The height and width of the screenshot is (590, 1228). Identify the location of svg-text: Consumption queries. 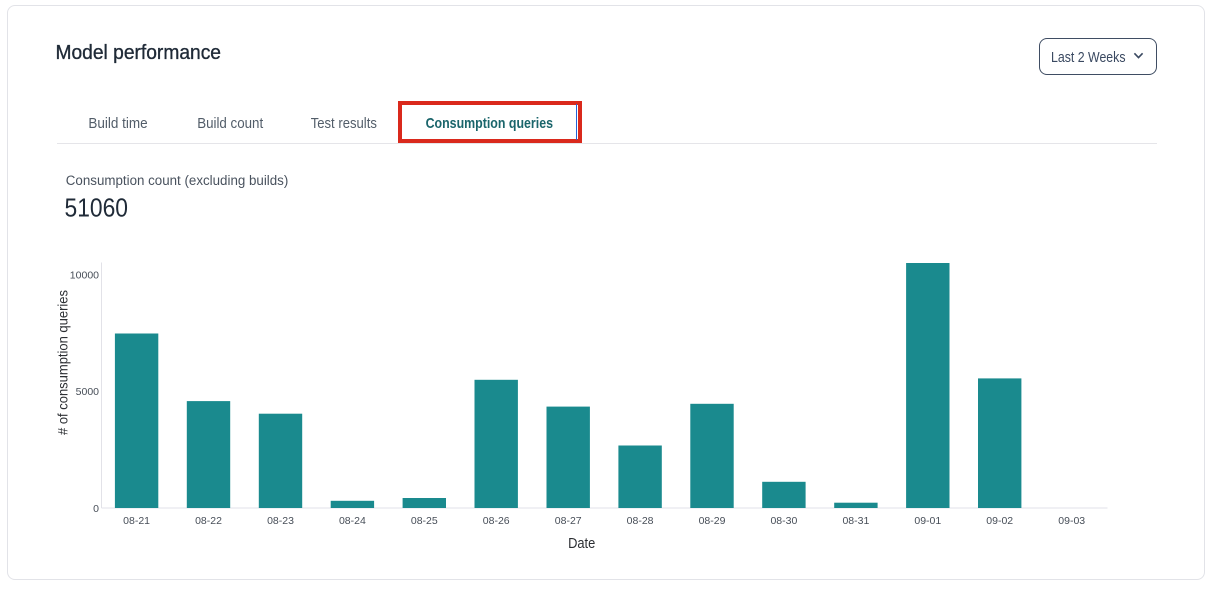
(489, 123).